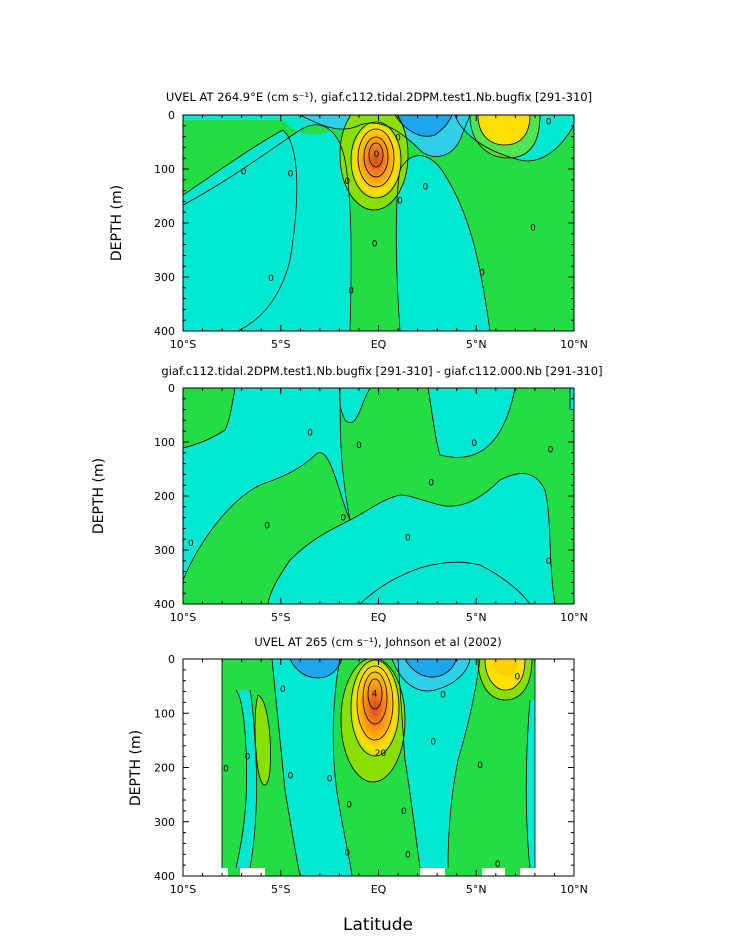 This screenshot has height=945, width=733. Describe the element at coordinates (371, 497) in the screenshot. I see `panel-2-contour-labels: 0 0 0 0 0 0 0 0 0 0` at that location.